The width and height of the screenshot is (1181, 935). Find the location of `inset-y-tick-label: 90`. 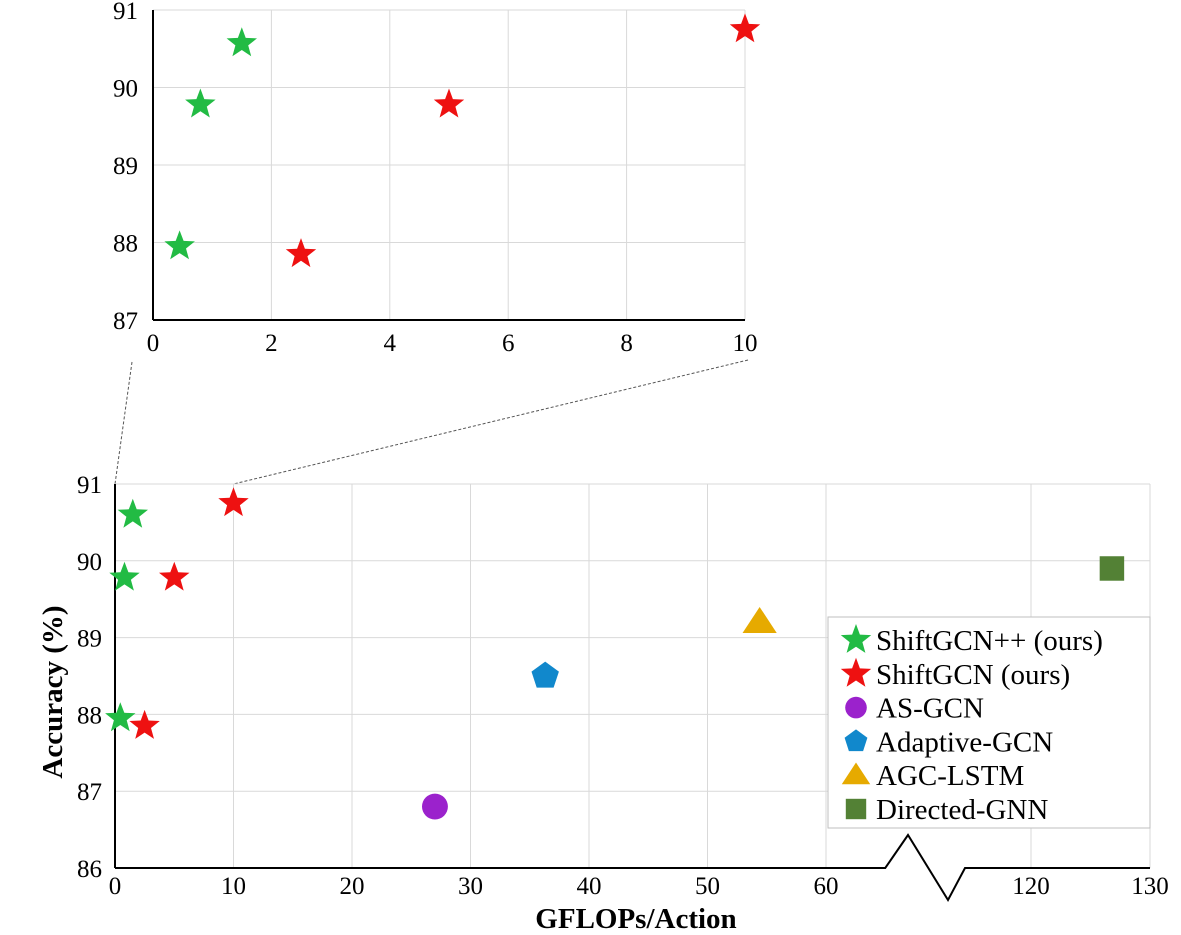

inset-y-tick-label: 90 is located at coordinates (125, 89).